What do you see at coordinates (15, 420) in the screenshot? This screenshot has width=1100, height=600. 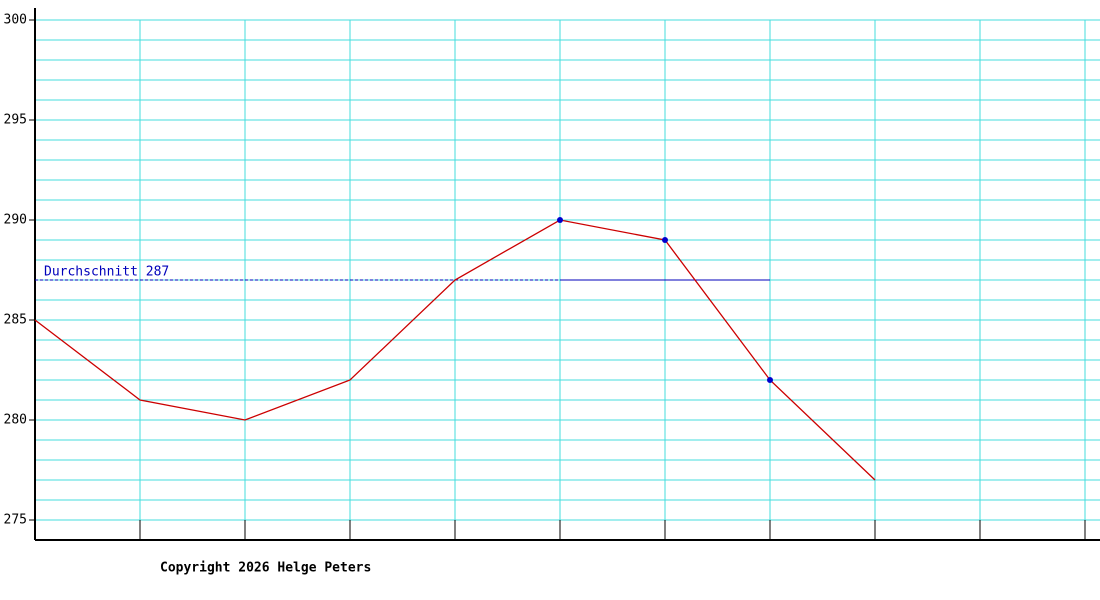 I see `y-tick-label: 280` at bounding box center [15, 420].